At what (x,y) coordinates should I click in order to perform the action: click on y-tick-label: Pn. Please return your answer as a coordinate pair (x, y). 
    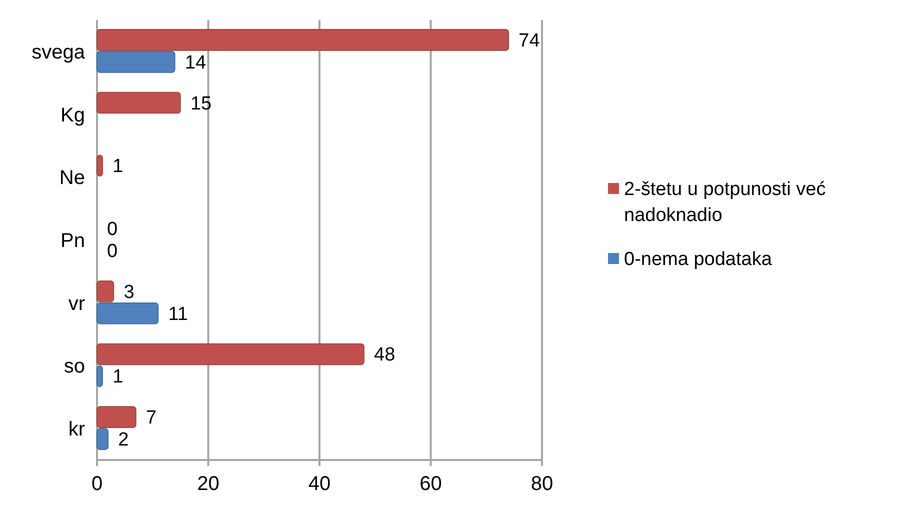
    Looking at the image, I should click on (72, 241).